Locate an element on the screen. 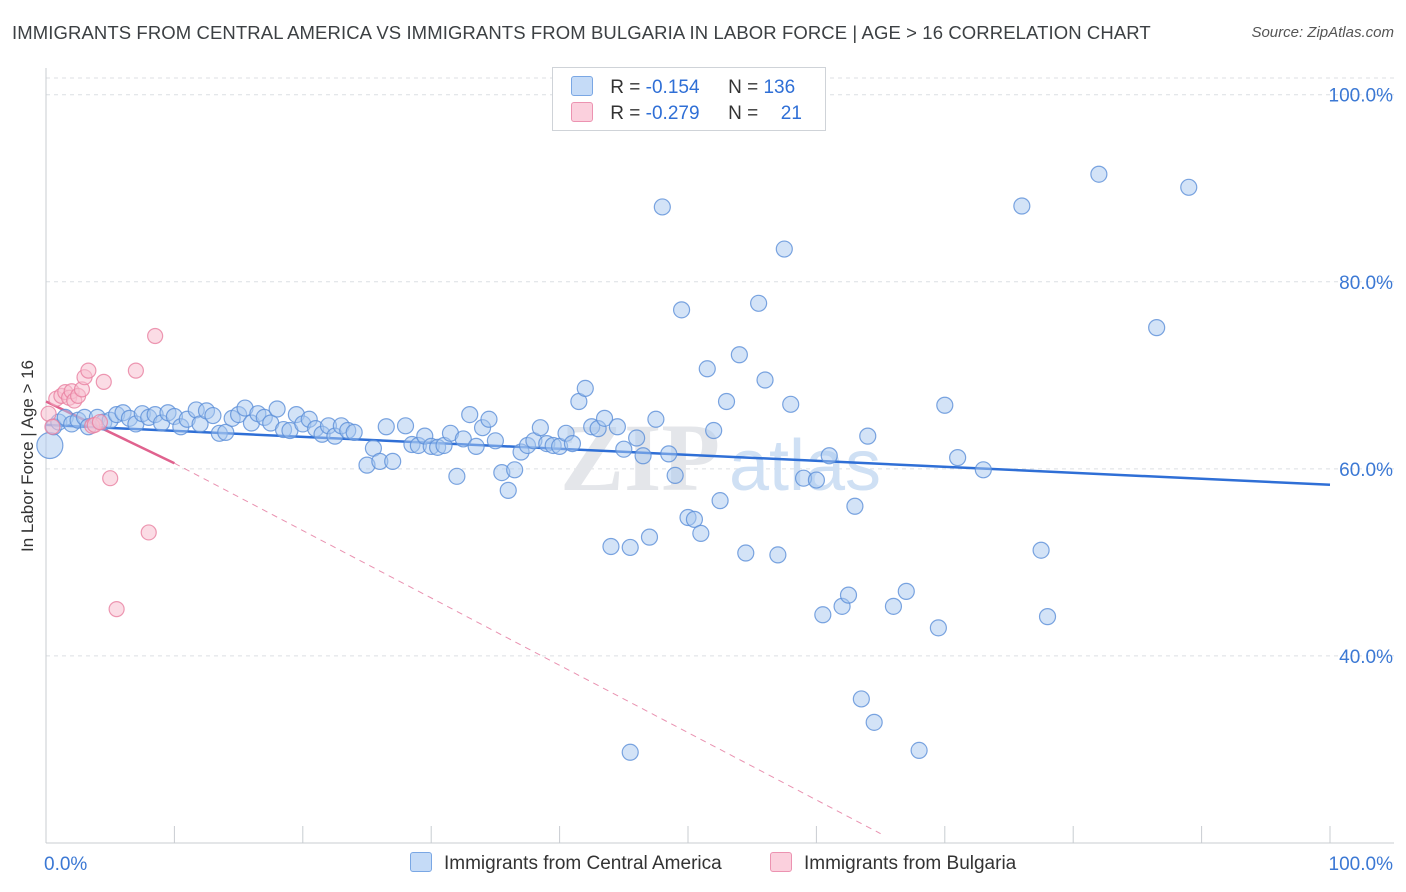 The width and height of the screenshot is (1406, 892). y-tick-label: 40.0% is located at coordinates (1366, 657).